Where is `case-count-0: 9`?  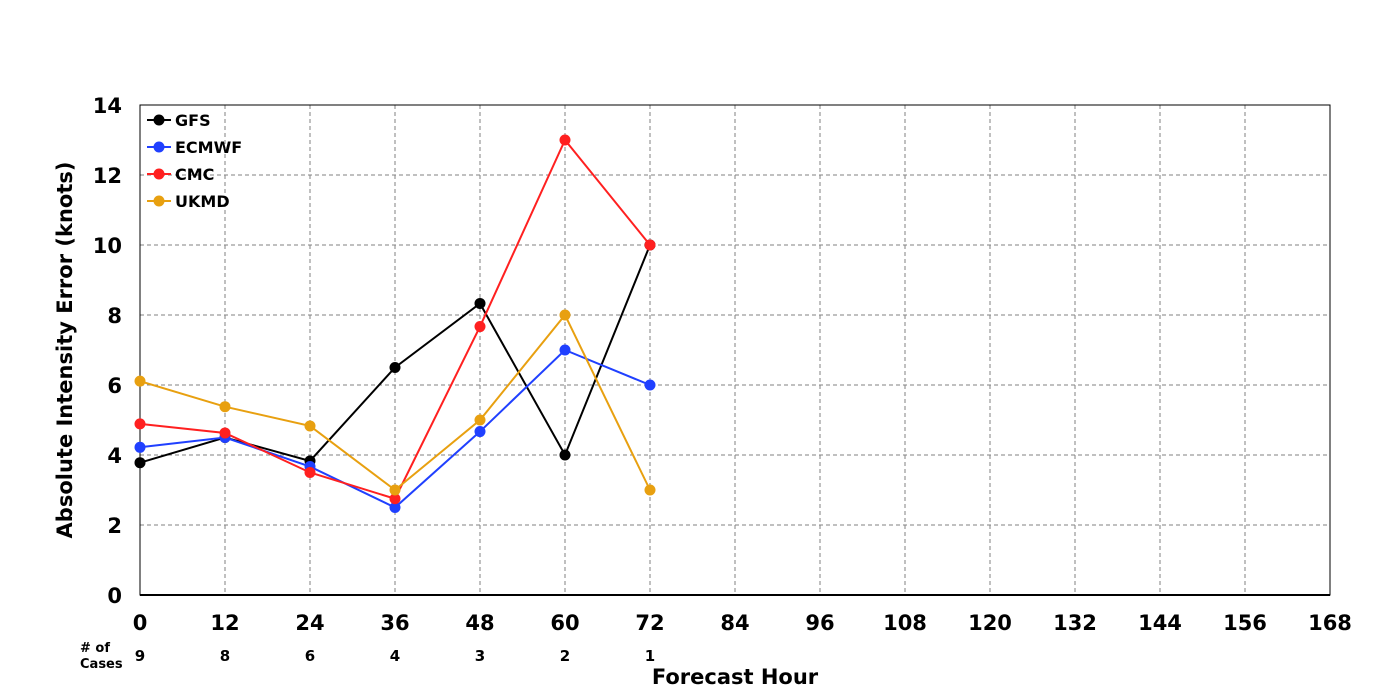
case-count-0: 9 is located at coordinates (140, 656).